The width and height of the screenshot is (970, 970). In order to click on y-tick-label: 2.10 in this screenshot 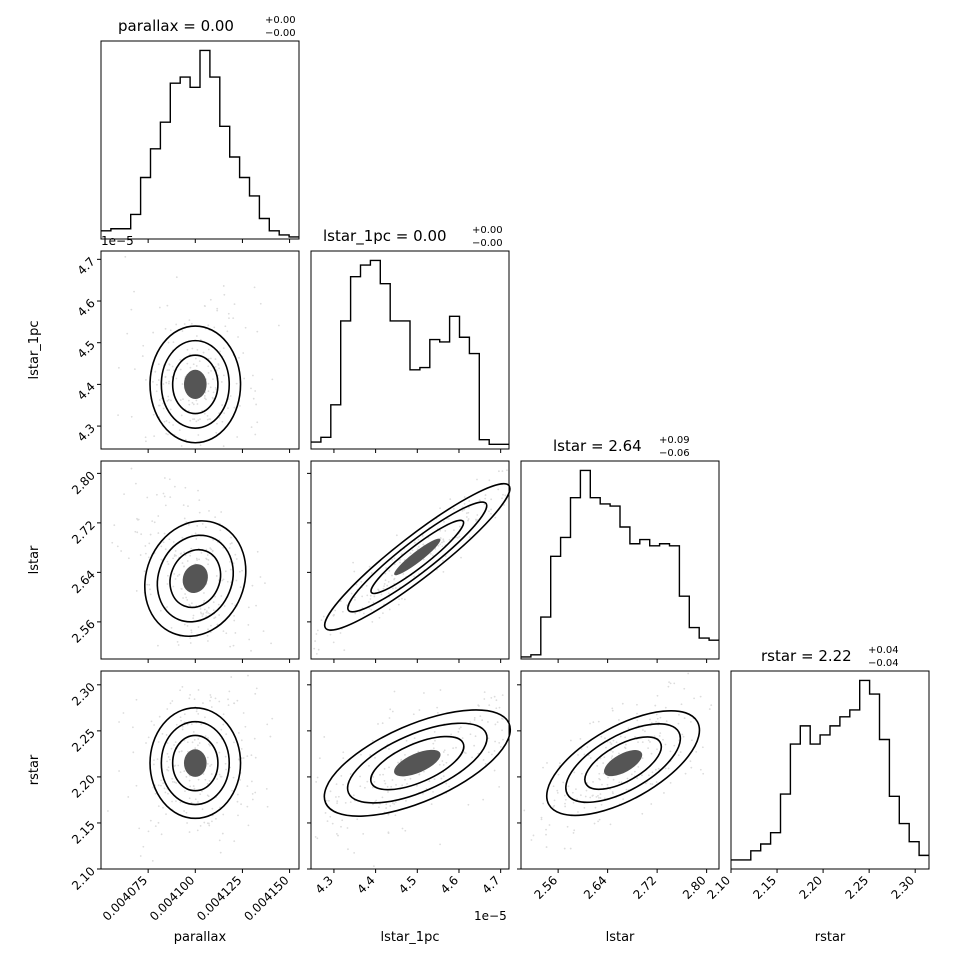, I will do `click(83, 878)`.